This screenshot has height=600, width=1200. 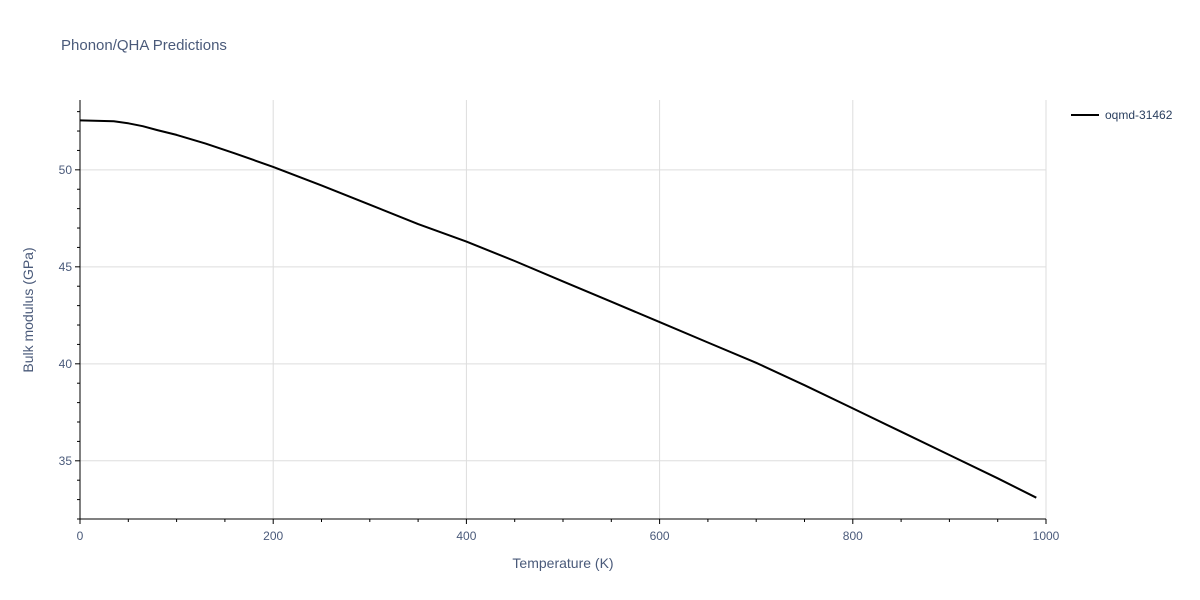 What do you see at coordinates (66, 364) in the screenshot?
I see `y-tick-label: 40` at bounding box center [66, 364].